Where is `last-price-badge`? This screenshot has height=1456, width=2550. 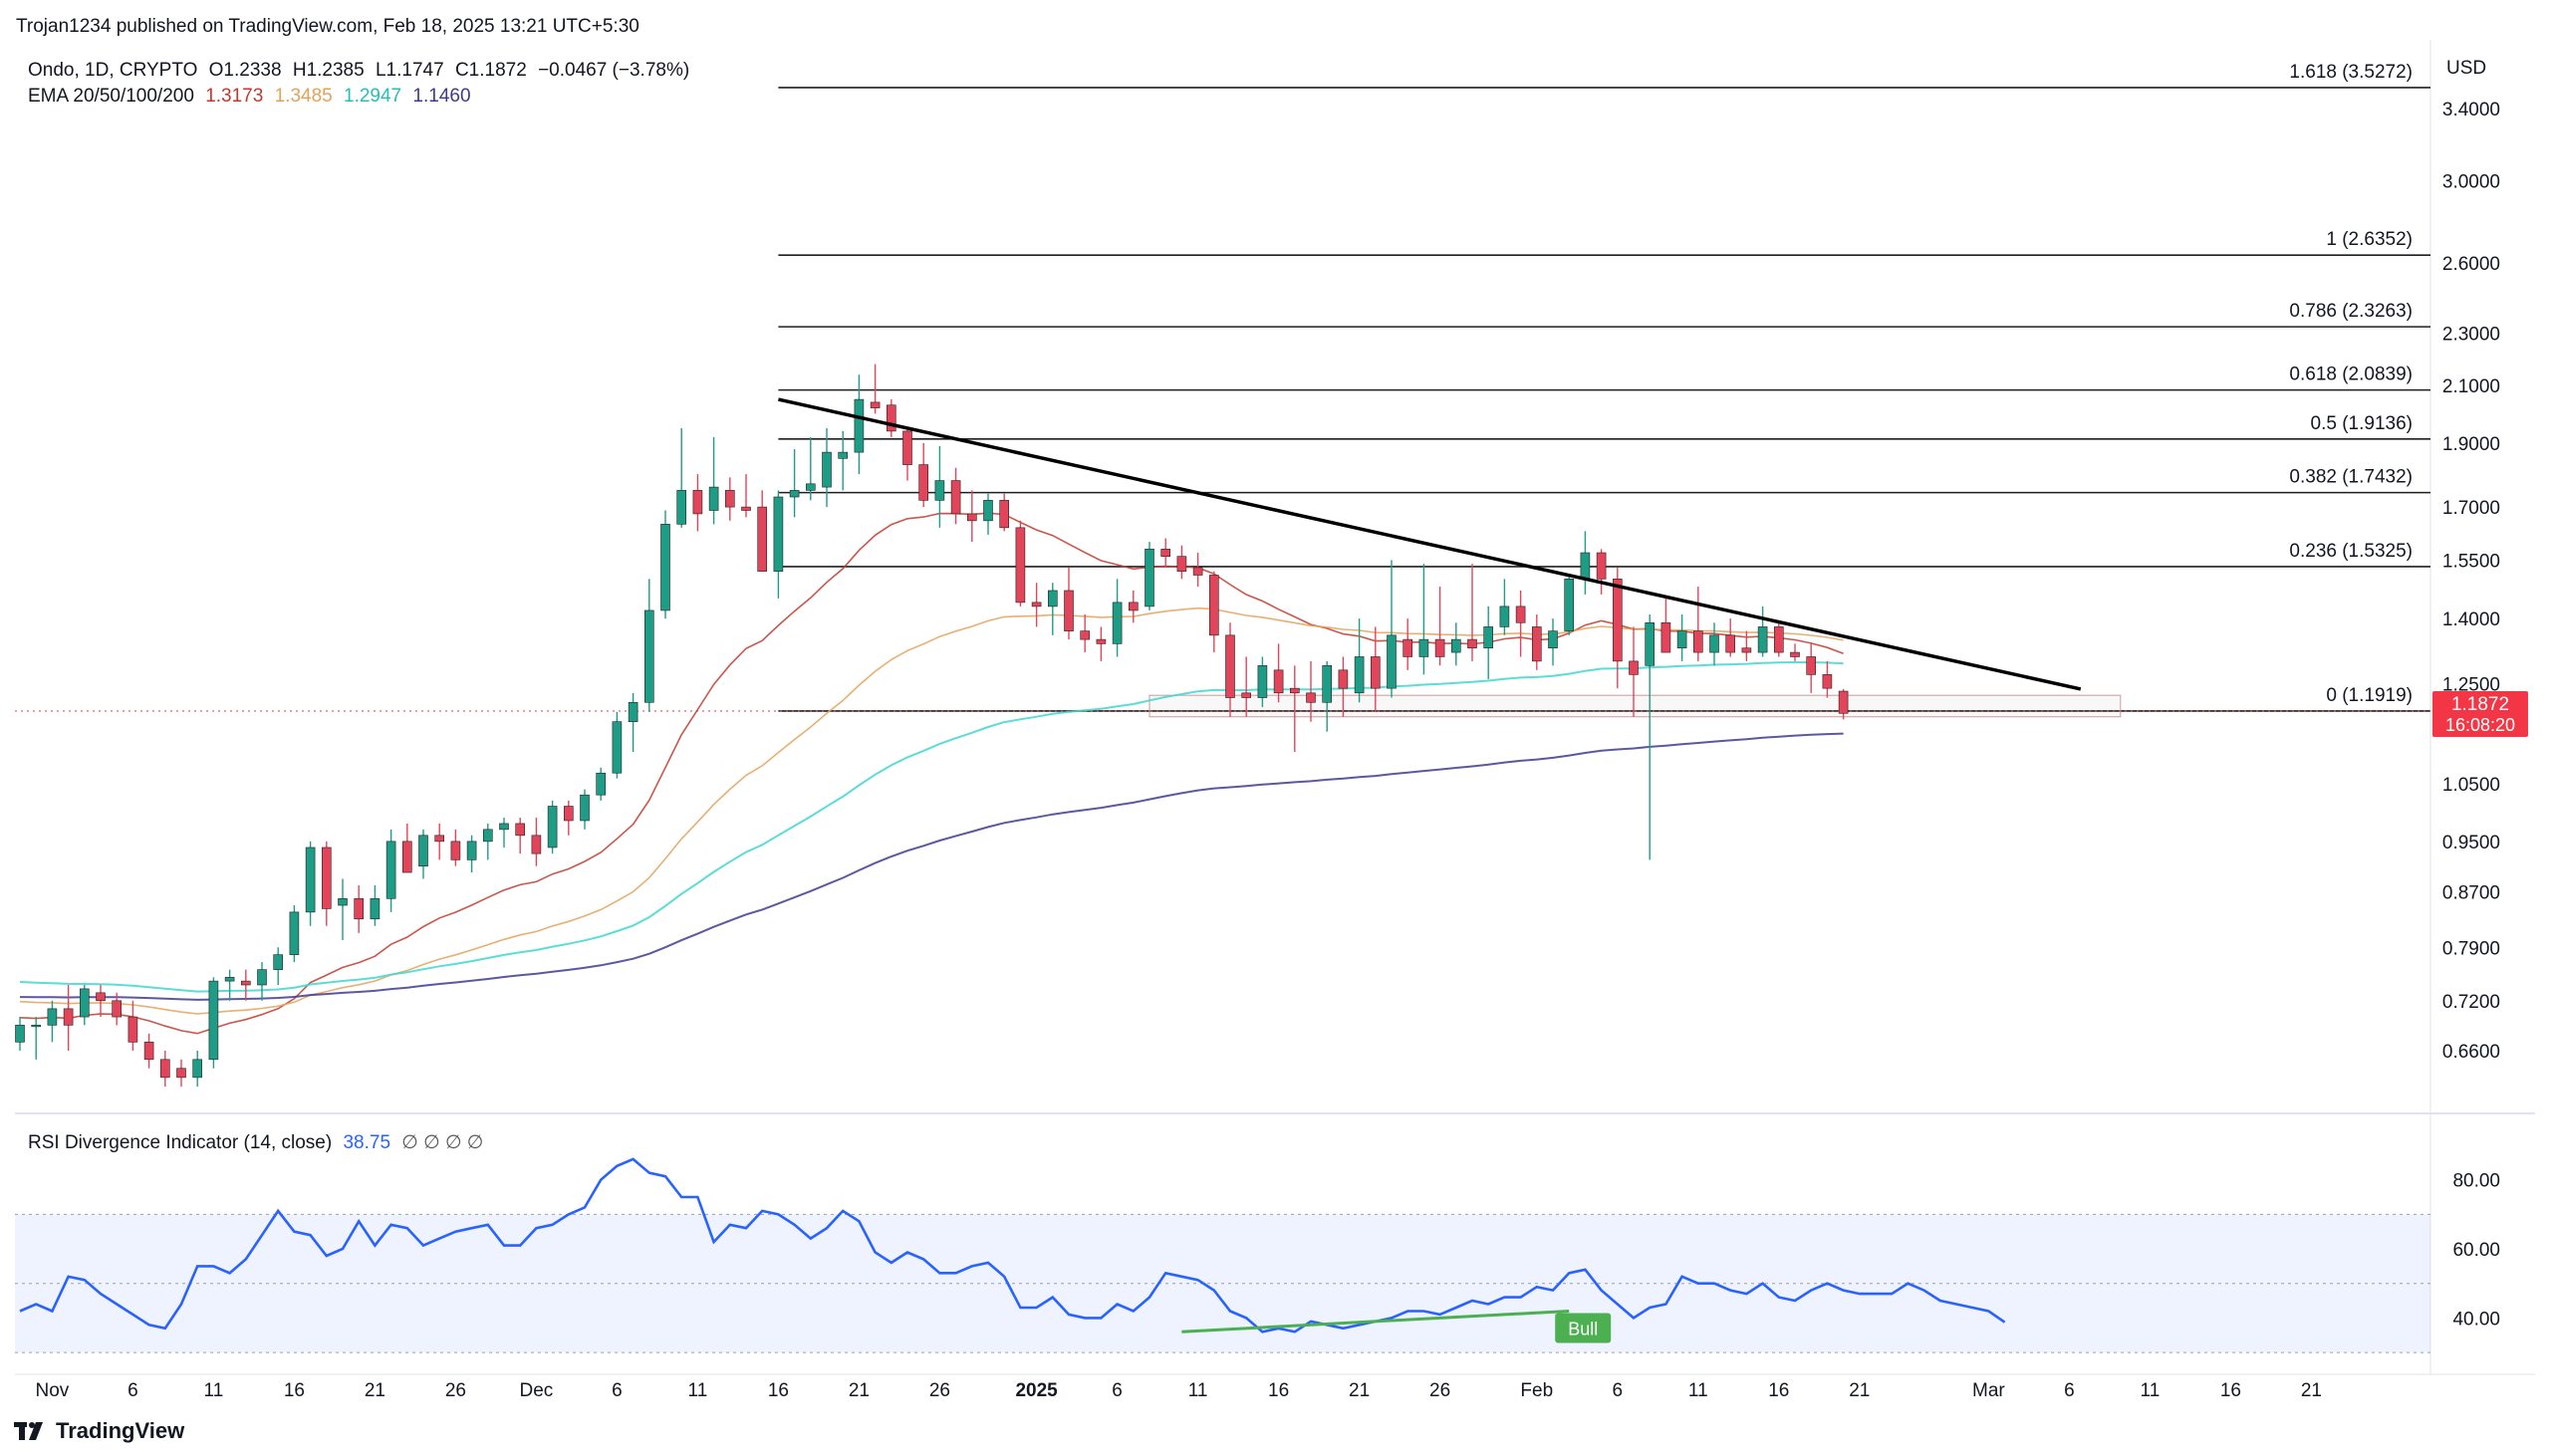
last-price-badge is located at coordinates (2480, 713).